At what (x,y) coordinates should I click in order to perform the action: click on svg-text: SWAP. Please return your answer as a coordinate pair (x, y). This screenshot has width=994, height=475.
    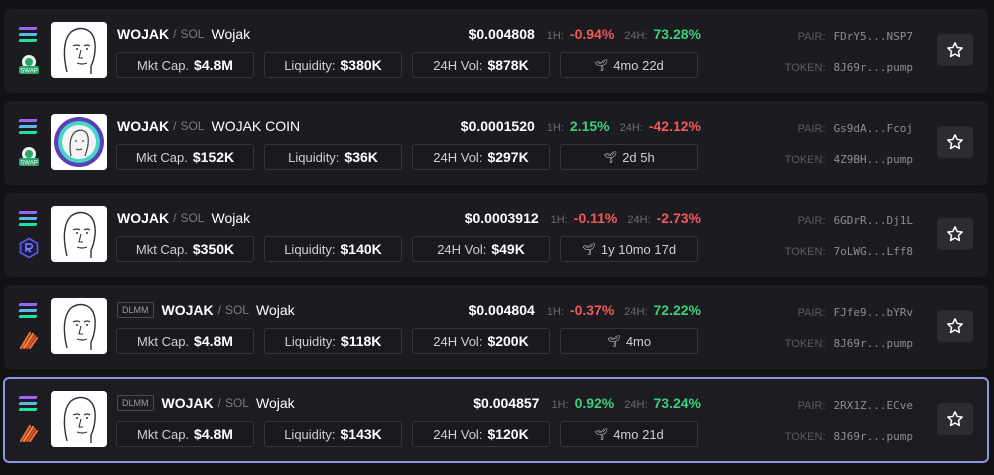
    Looking at the image, I should click on (28, 72).